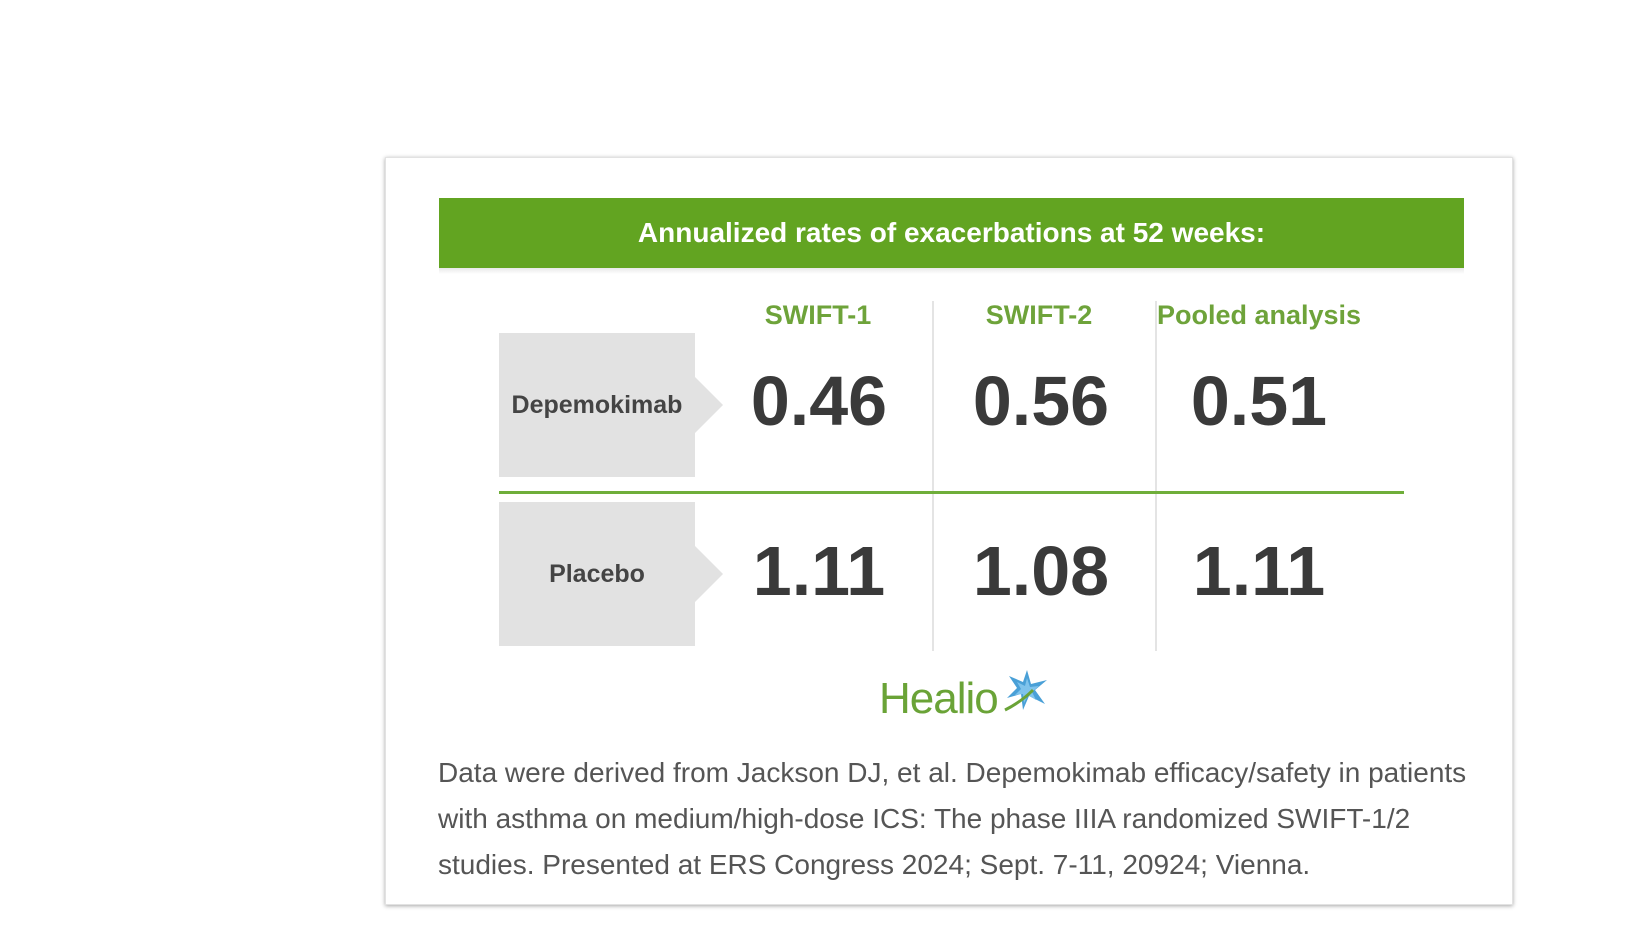 This screenshot has height=943, width=1629. I want to click on value-placebo-swift-2: 1.08, so click(1041, 571).